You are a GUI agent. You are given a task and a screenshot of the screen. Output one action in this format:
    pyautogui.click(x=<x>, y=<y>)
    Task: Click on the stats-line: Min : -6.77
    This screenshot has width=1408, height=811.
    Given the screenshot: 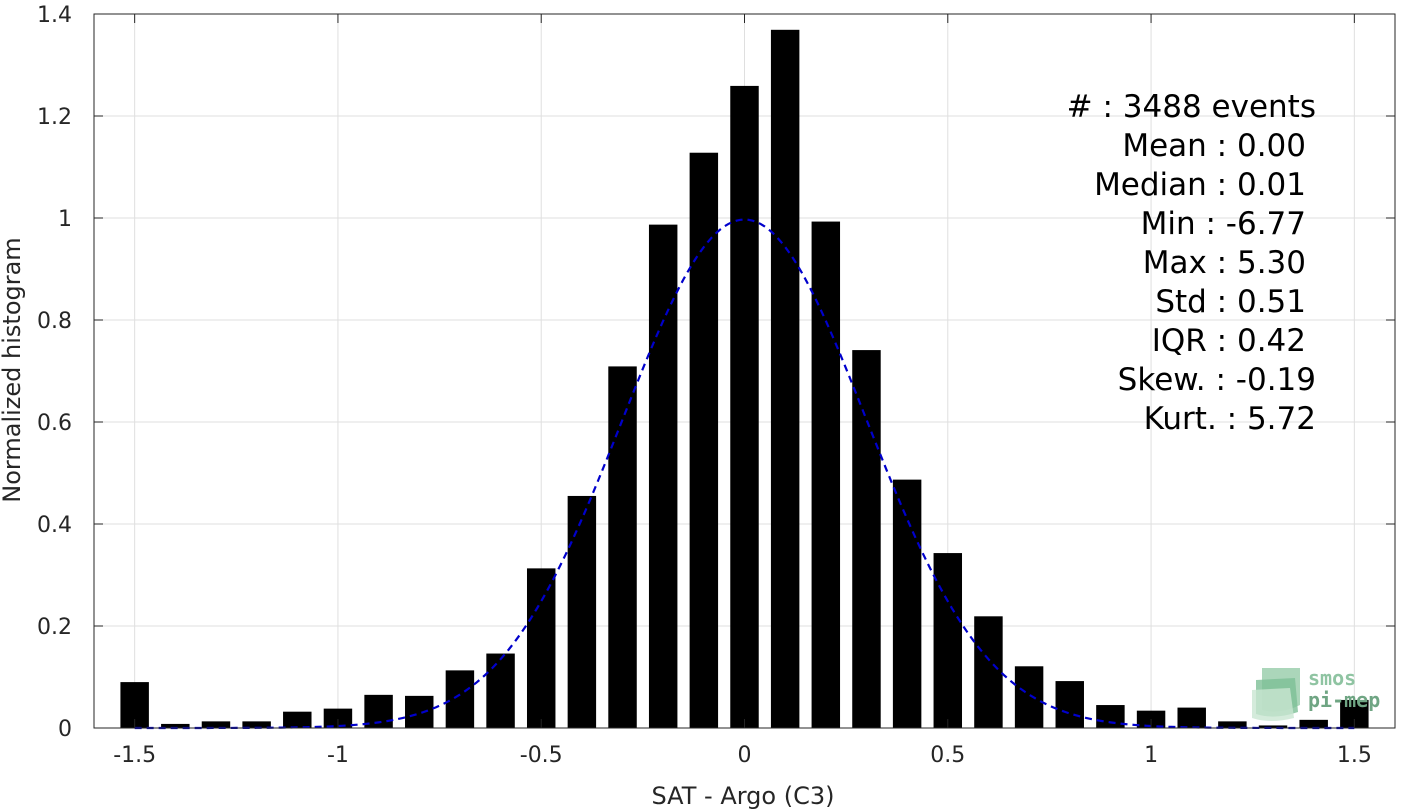 What is the action you would take?
    pyautogui.click(x=1223, y=224)
    